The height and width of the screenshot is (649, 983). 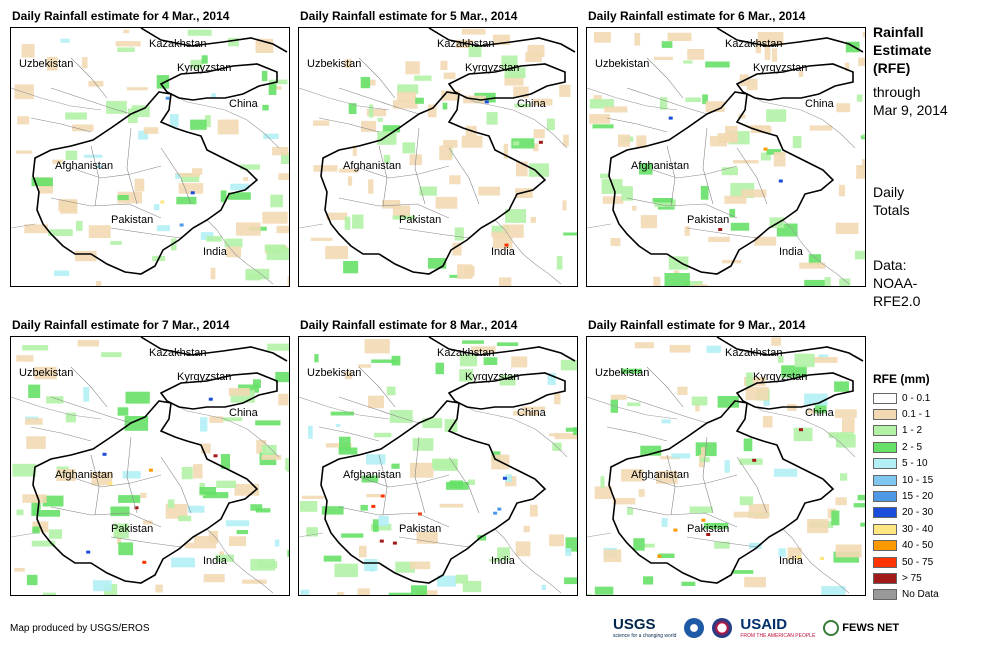 What do you see at coordinates (918, 546) in the screenshot?
I see `legend-label: 40 - 50` at bounding box center [918, 546].